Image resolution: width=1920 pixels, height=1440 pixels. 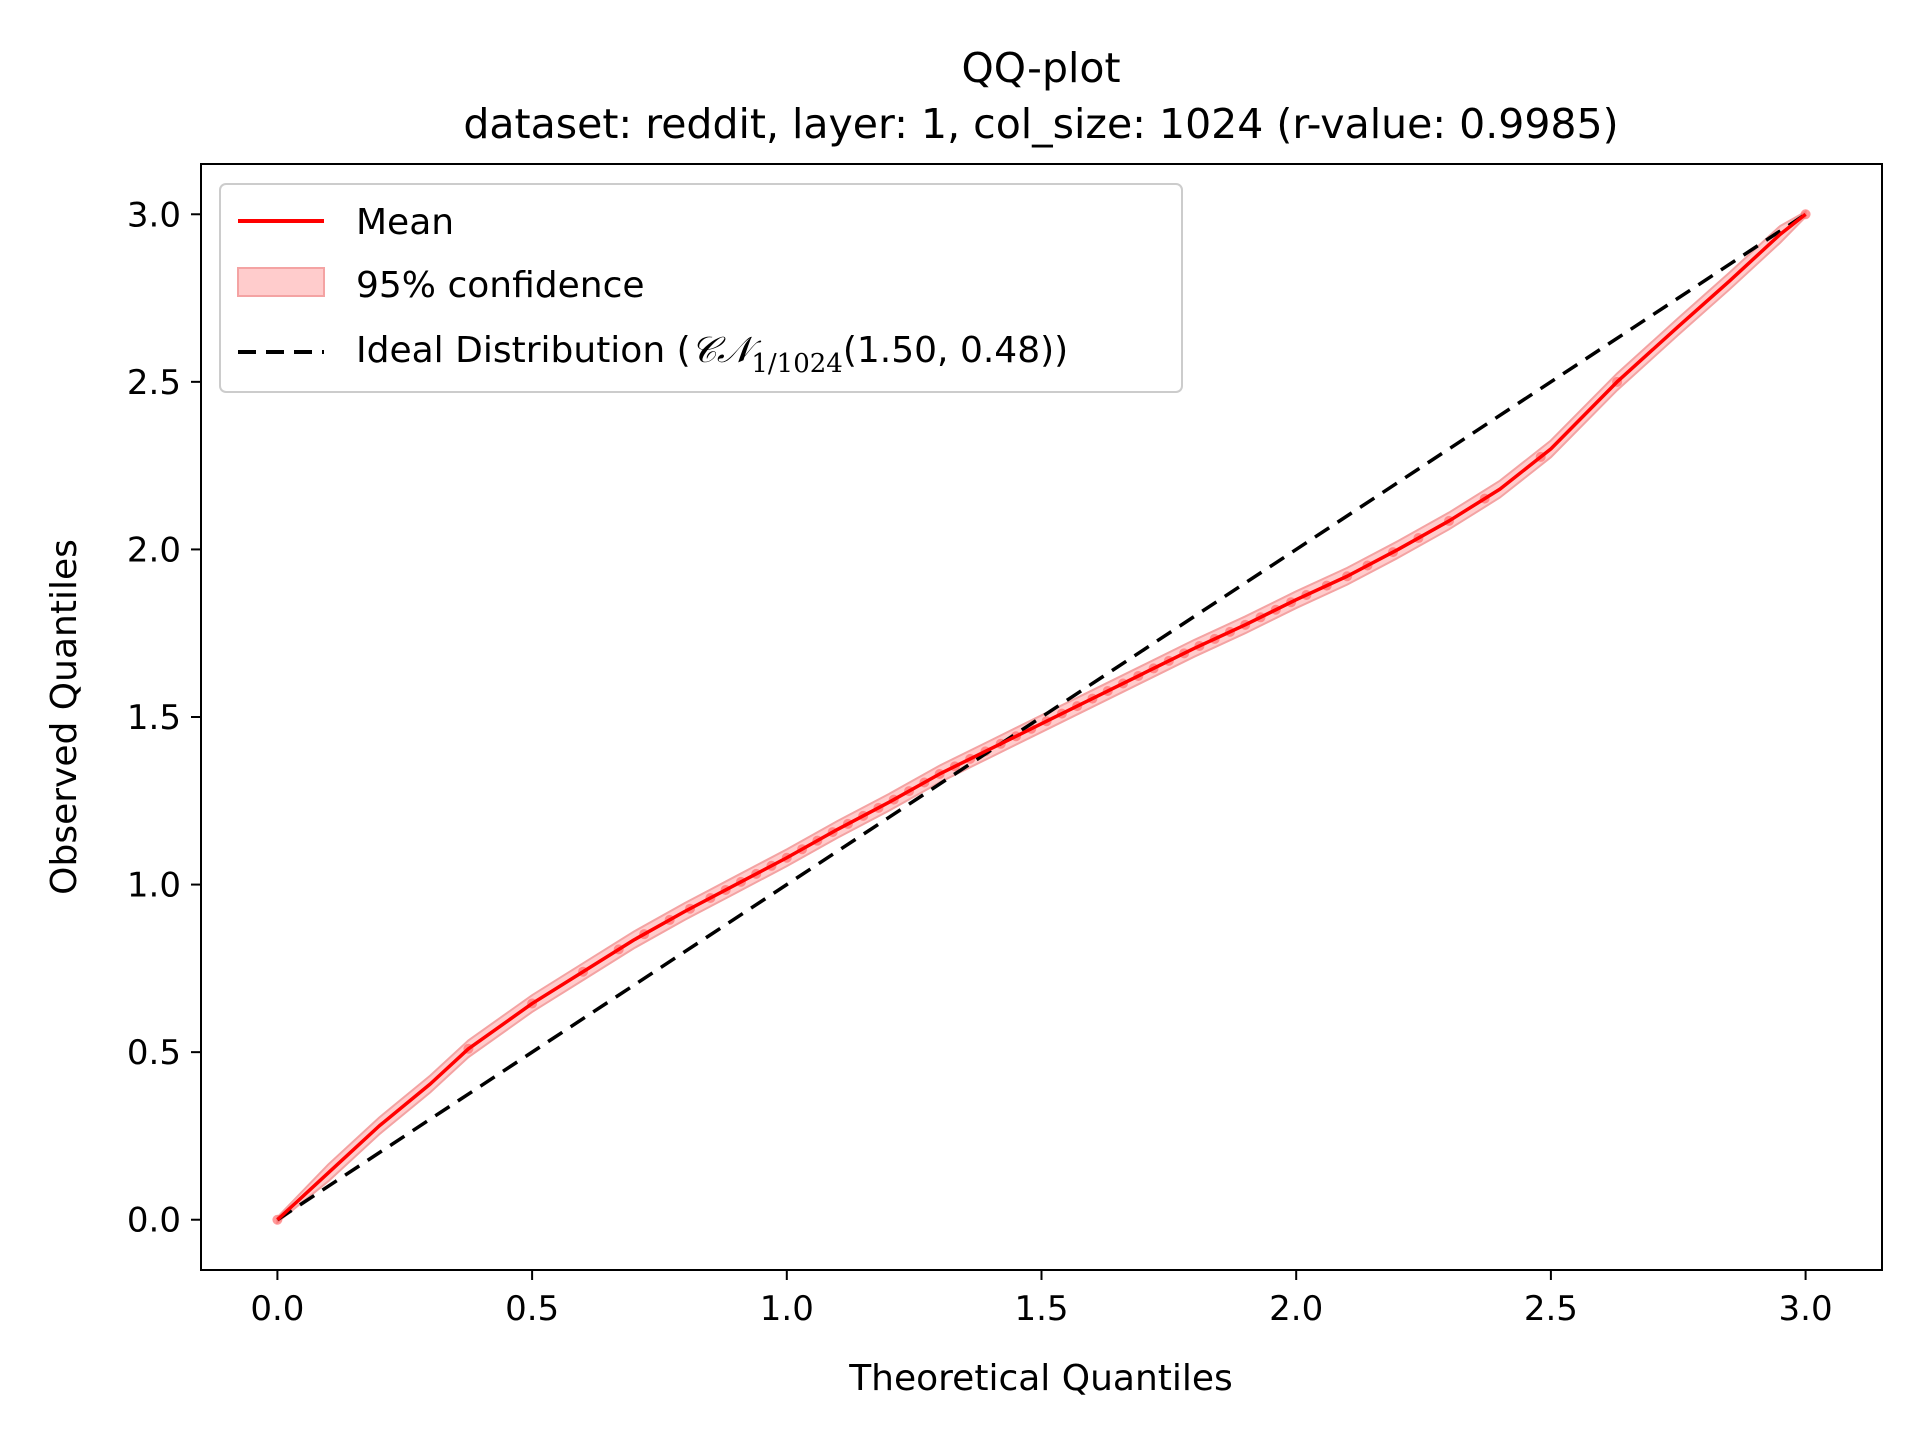 I want to click on x-axis-ticks: 0.0 0.5 1.0 1.5 2.0 2.5 3.0, so click(x=1041, y=1299).